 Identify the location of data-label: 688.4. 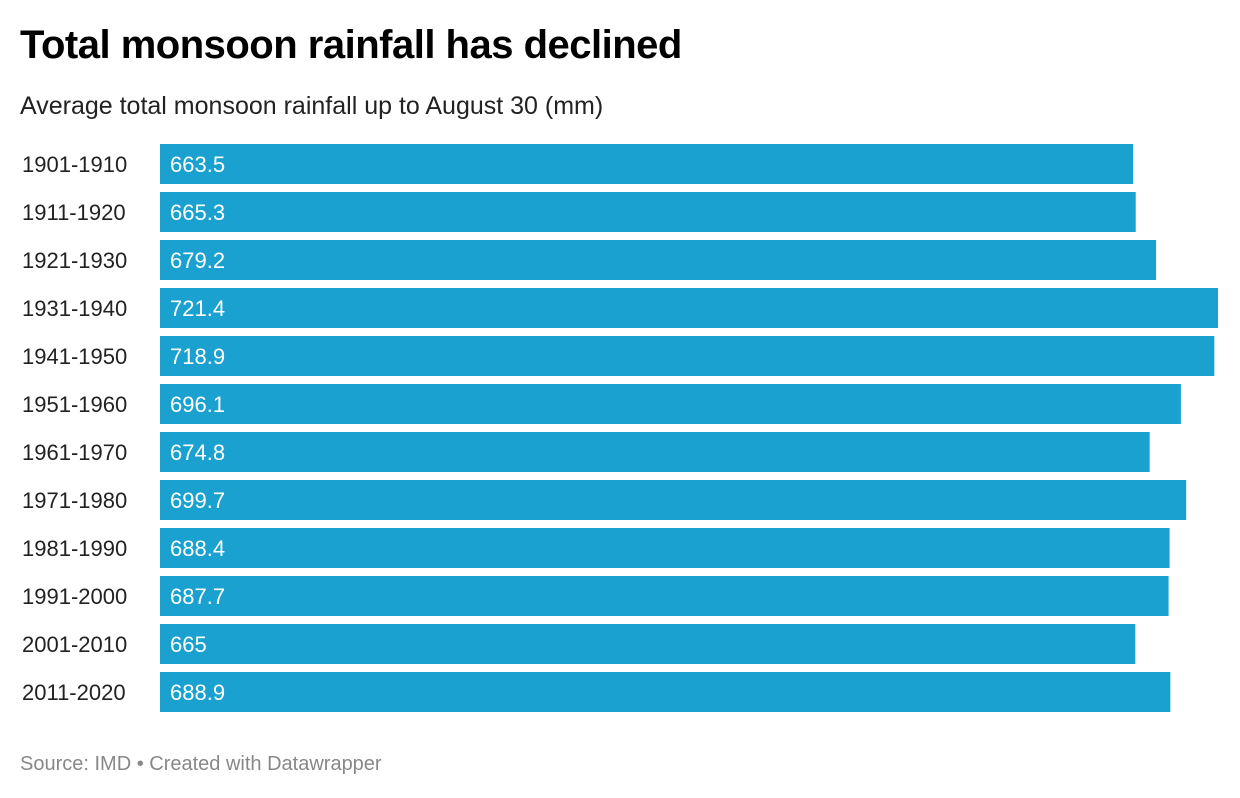
(197, 548).